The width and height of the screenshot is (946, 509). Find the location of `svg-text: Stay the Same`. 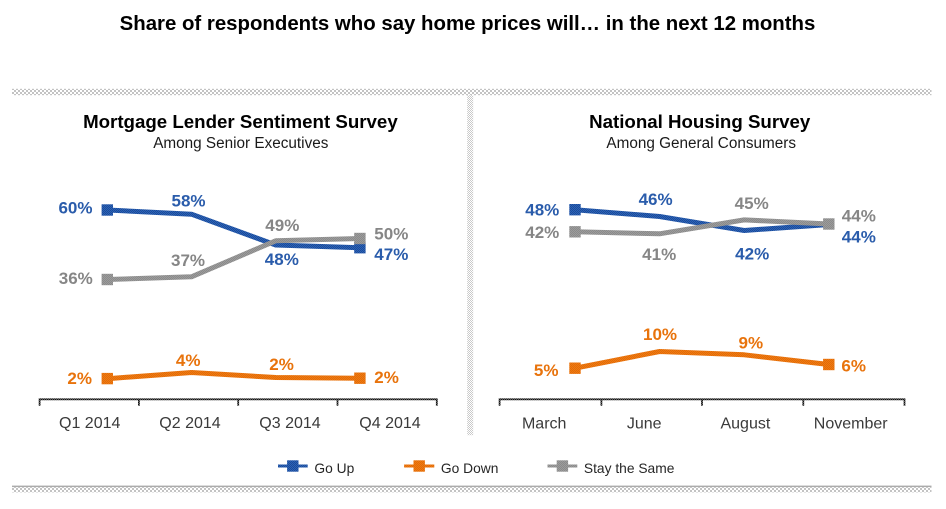

svg-text: Stay the Same is located at coordinates (629, 468).